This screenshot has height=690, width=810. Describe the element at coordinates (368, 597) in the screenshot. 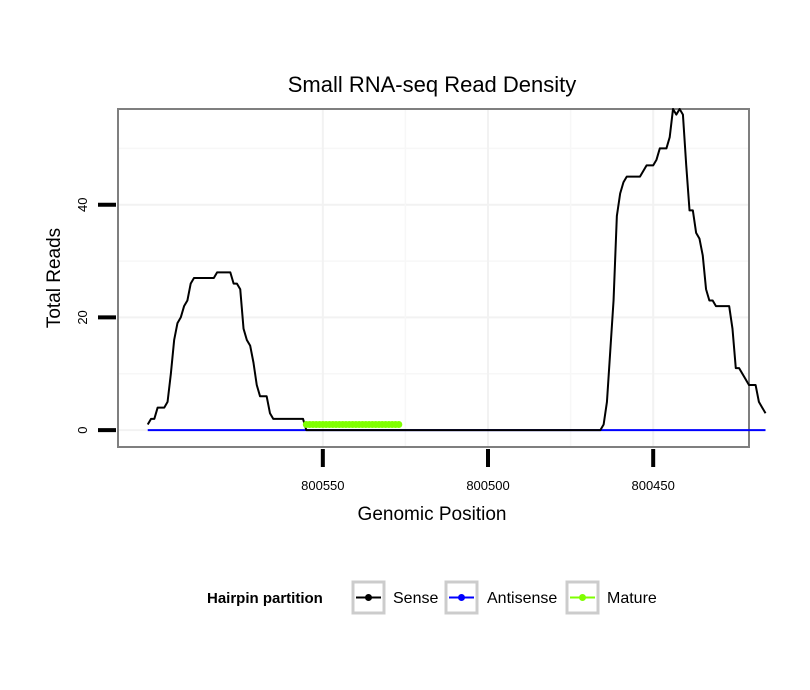

I see `legend-point-sense` at that location.